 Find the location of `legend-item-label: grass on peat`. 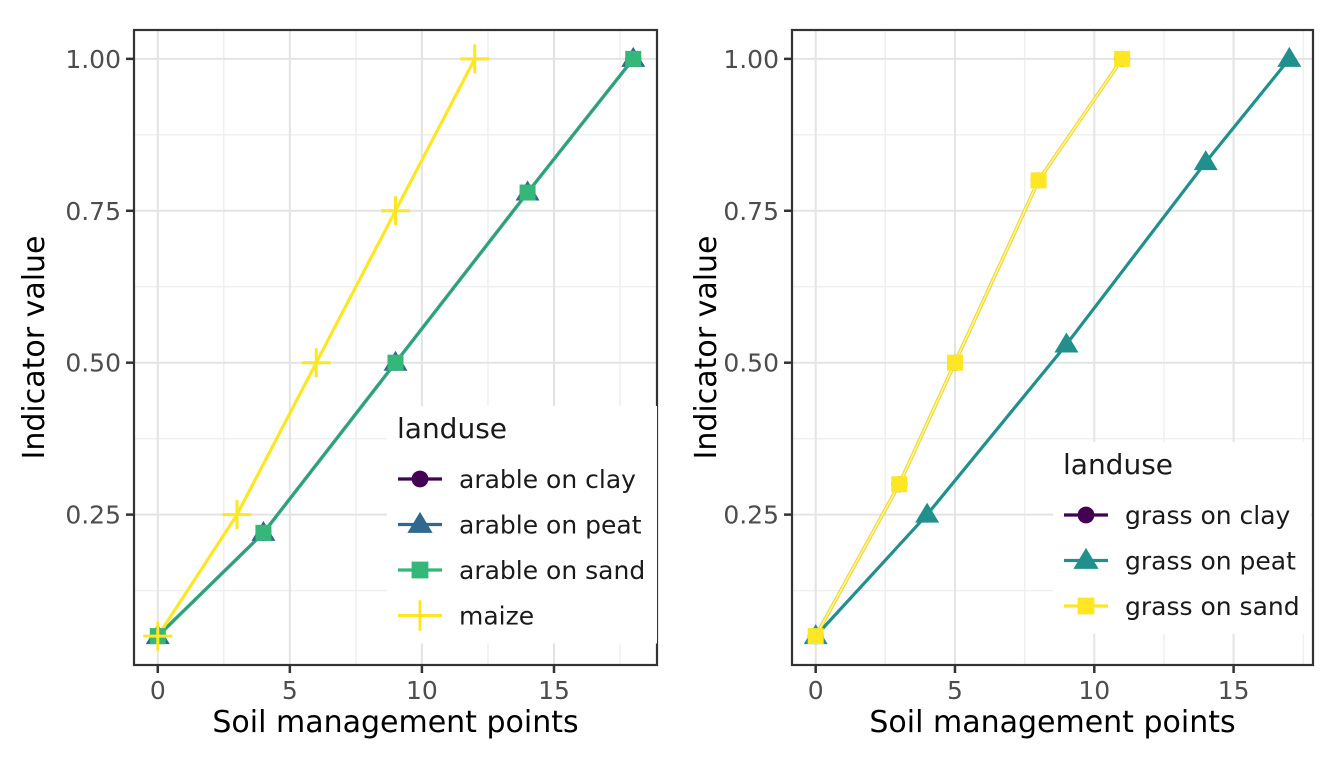

legend-item-label: grass on peat is located at coordinates (1210, 561).